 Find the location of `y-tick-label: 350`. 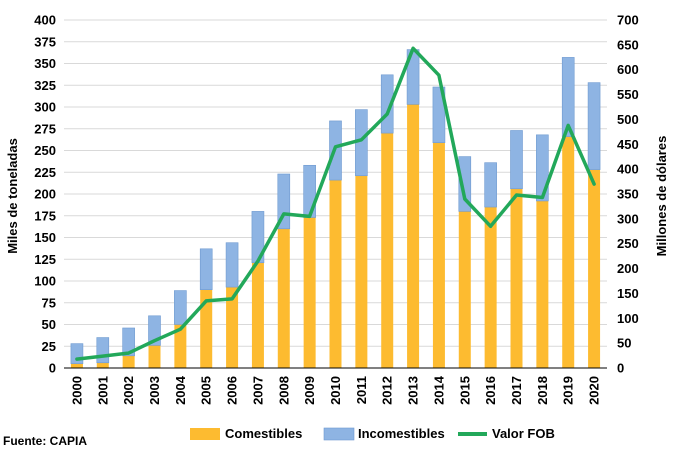

y-tick-label: 350 is located at coordinates (45, 63).